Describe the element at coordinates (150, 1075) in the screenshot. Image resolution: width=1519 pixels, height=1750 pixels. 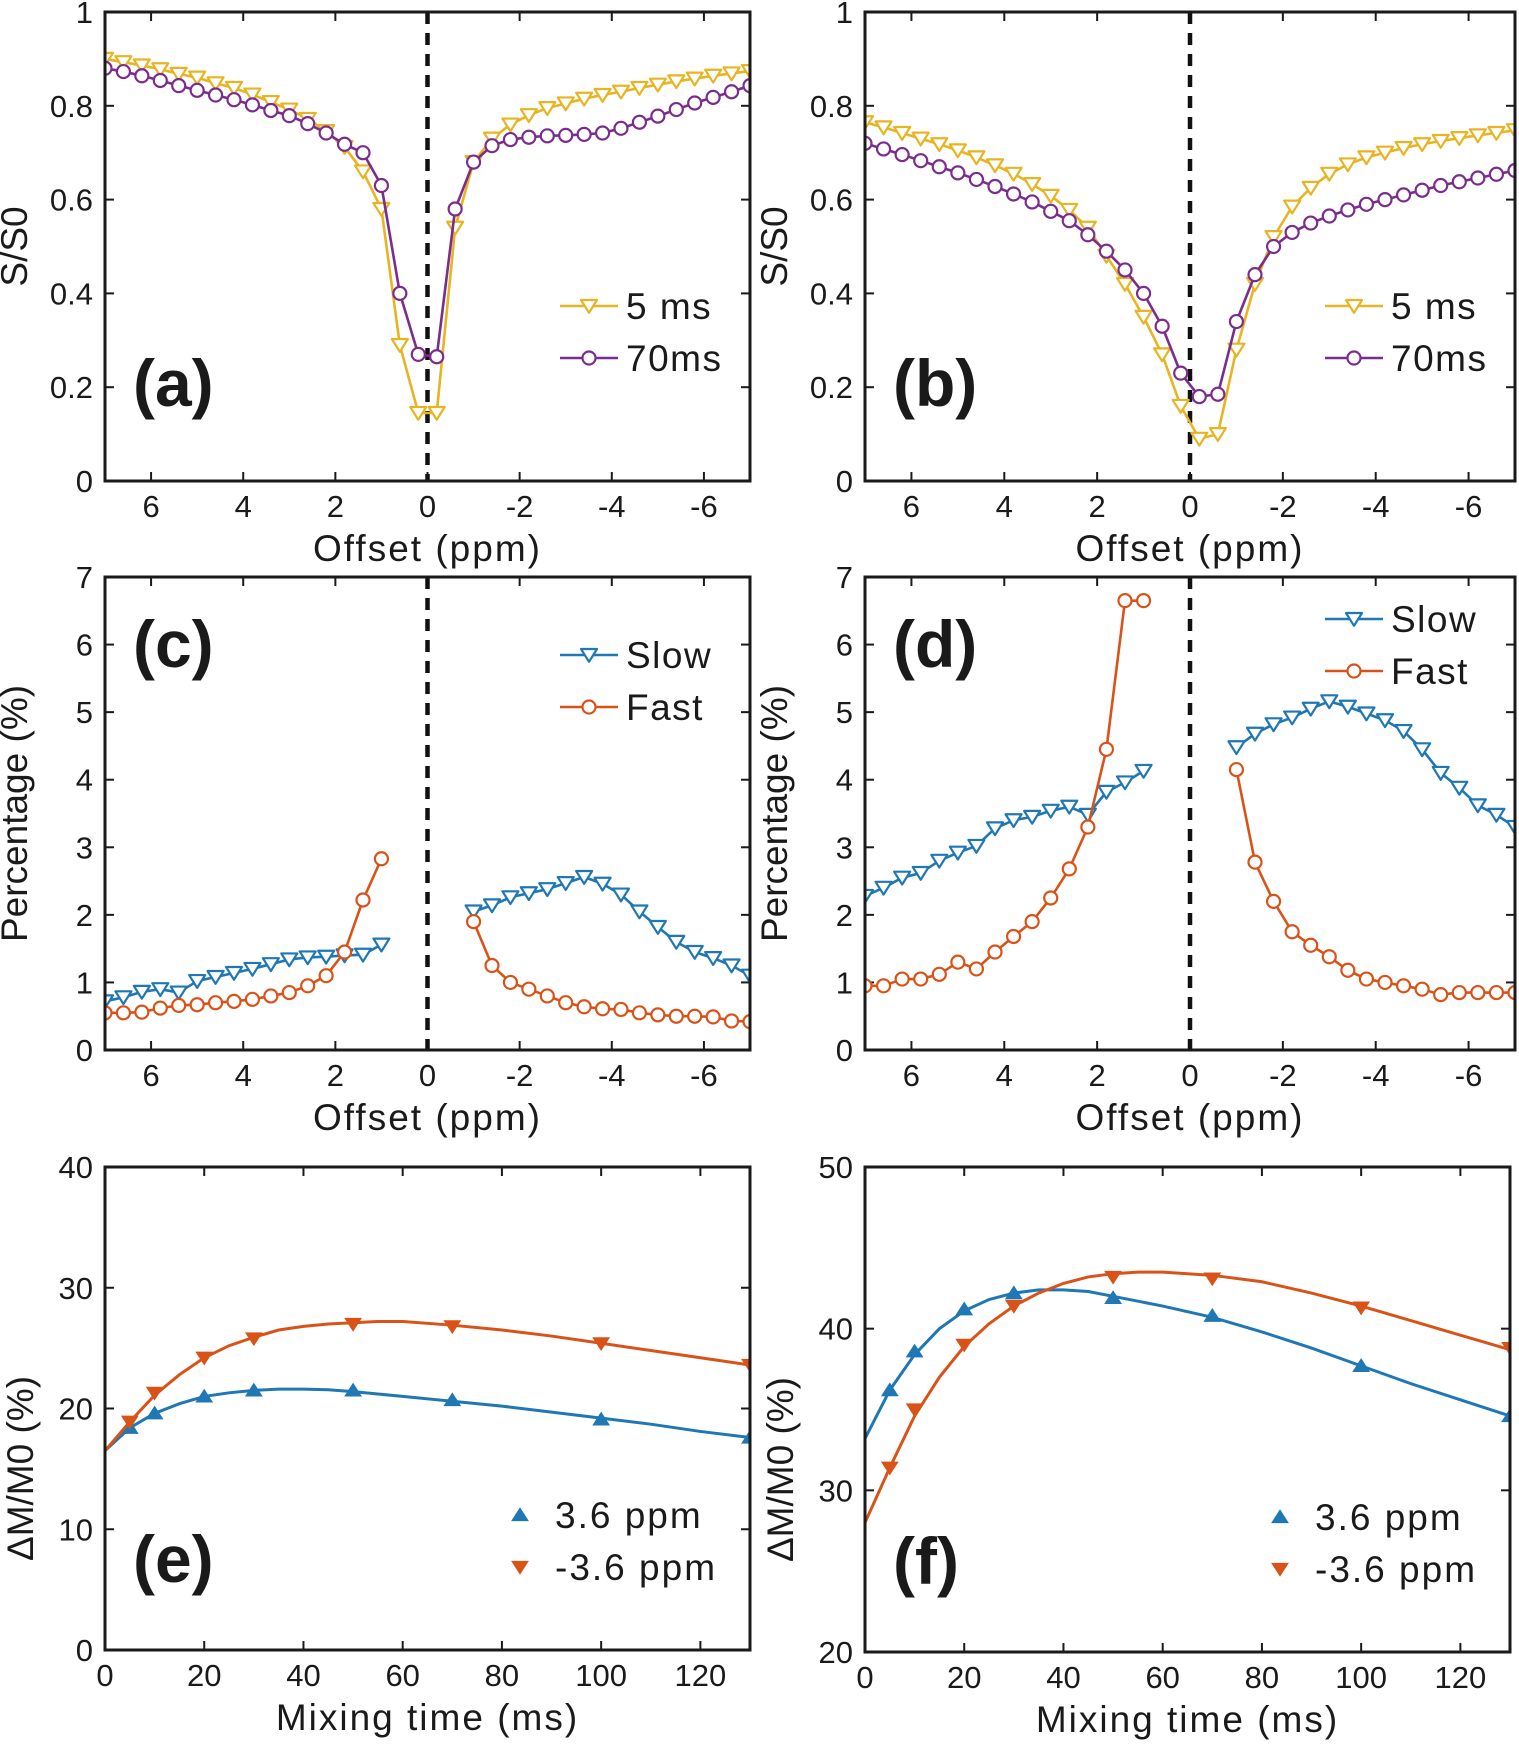
I see `x-tick-label: 6` at that location.